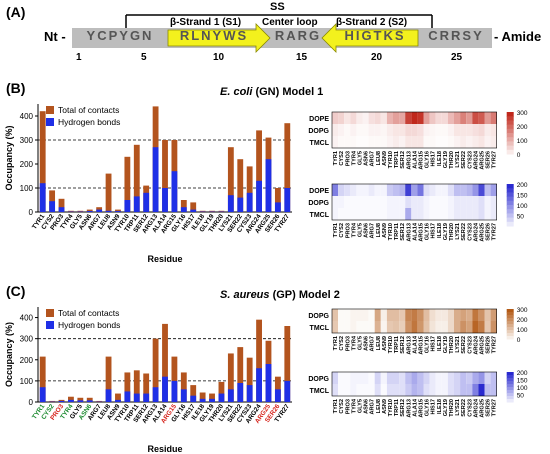 The width and height of the screenshot is (550, 454). Describe the element at coordinates (464, 232) in the screenshot. I see `heatmap-column-label: SER22` at that location.